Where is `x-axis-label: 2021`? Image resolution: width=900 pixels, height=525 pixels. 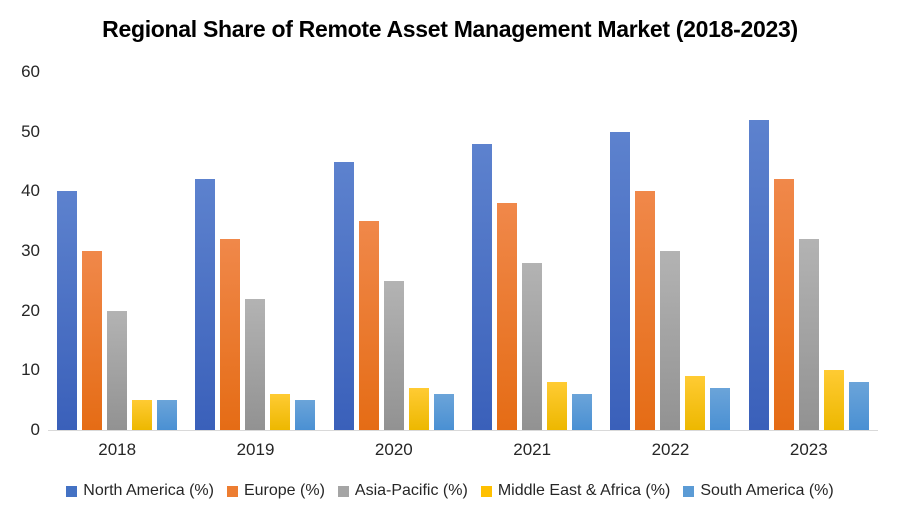
x-axis-label: 2021 is located at coordinates (532, 449).